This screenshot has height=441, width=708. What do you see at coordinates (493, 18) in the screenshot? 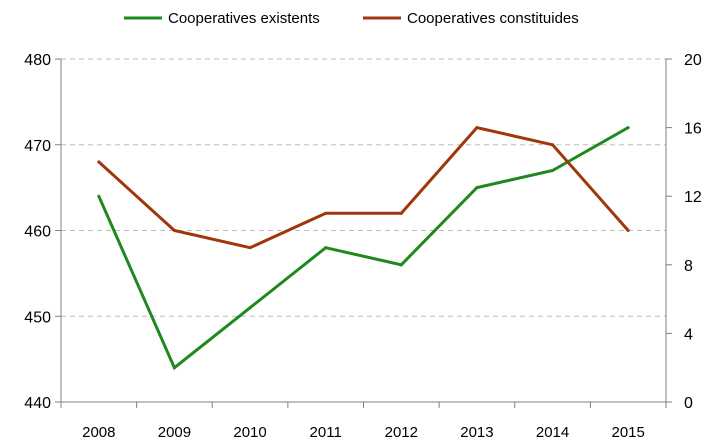
I see `legend-label-constituides: Cooperatives constituides` at bounding box center [493, 18].